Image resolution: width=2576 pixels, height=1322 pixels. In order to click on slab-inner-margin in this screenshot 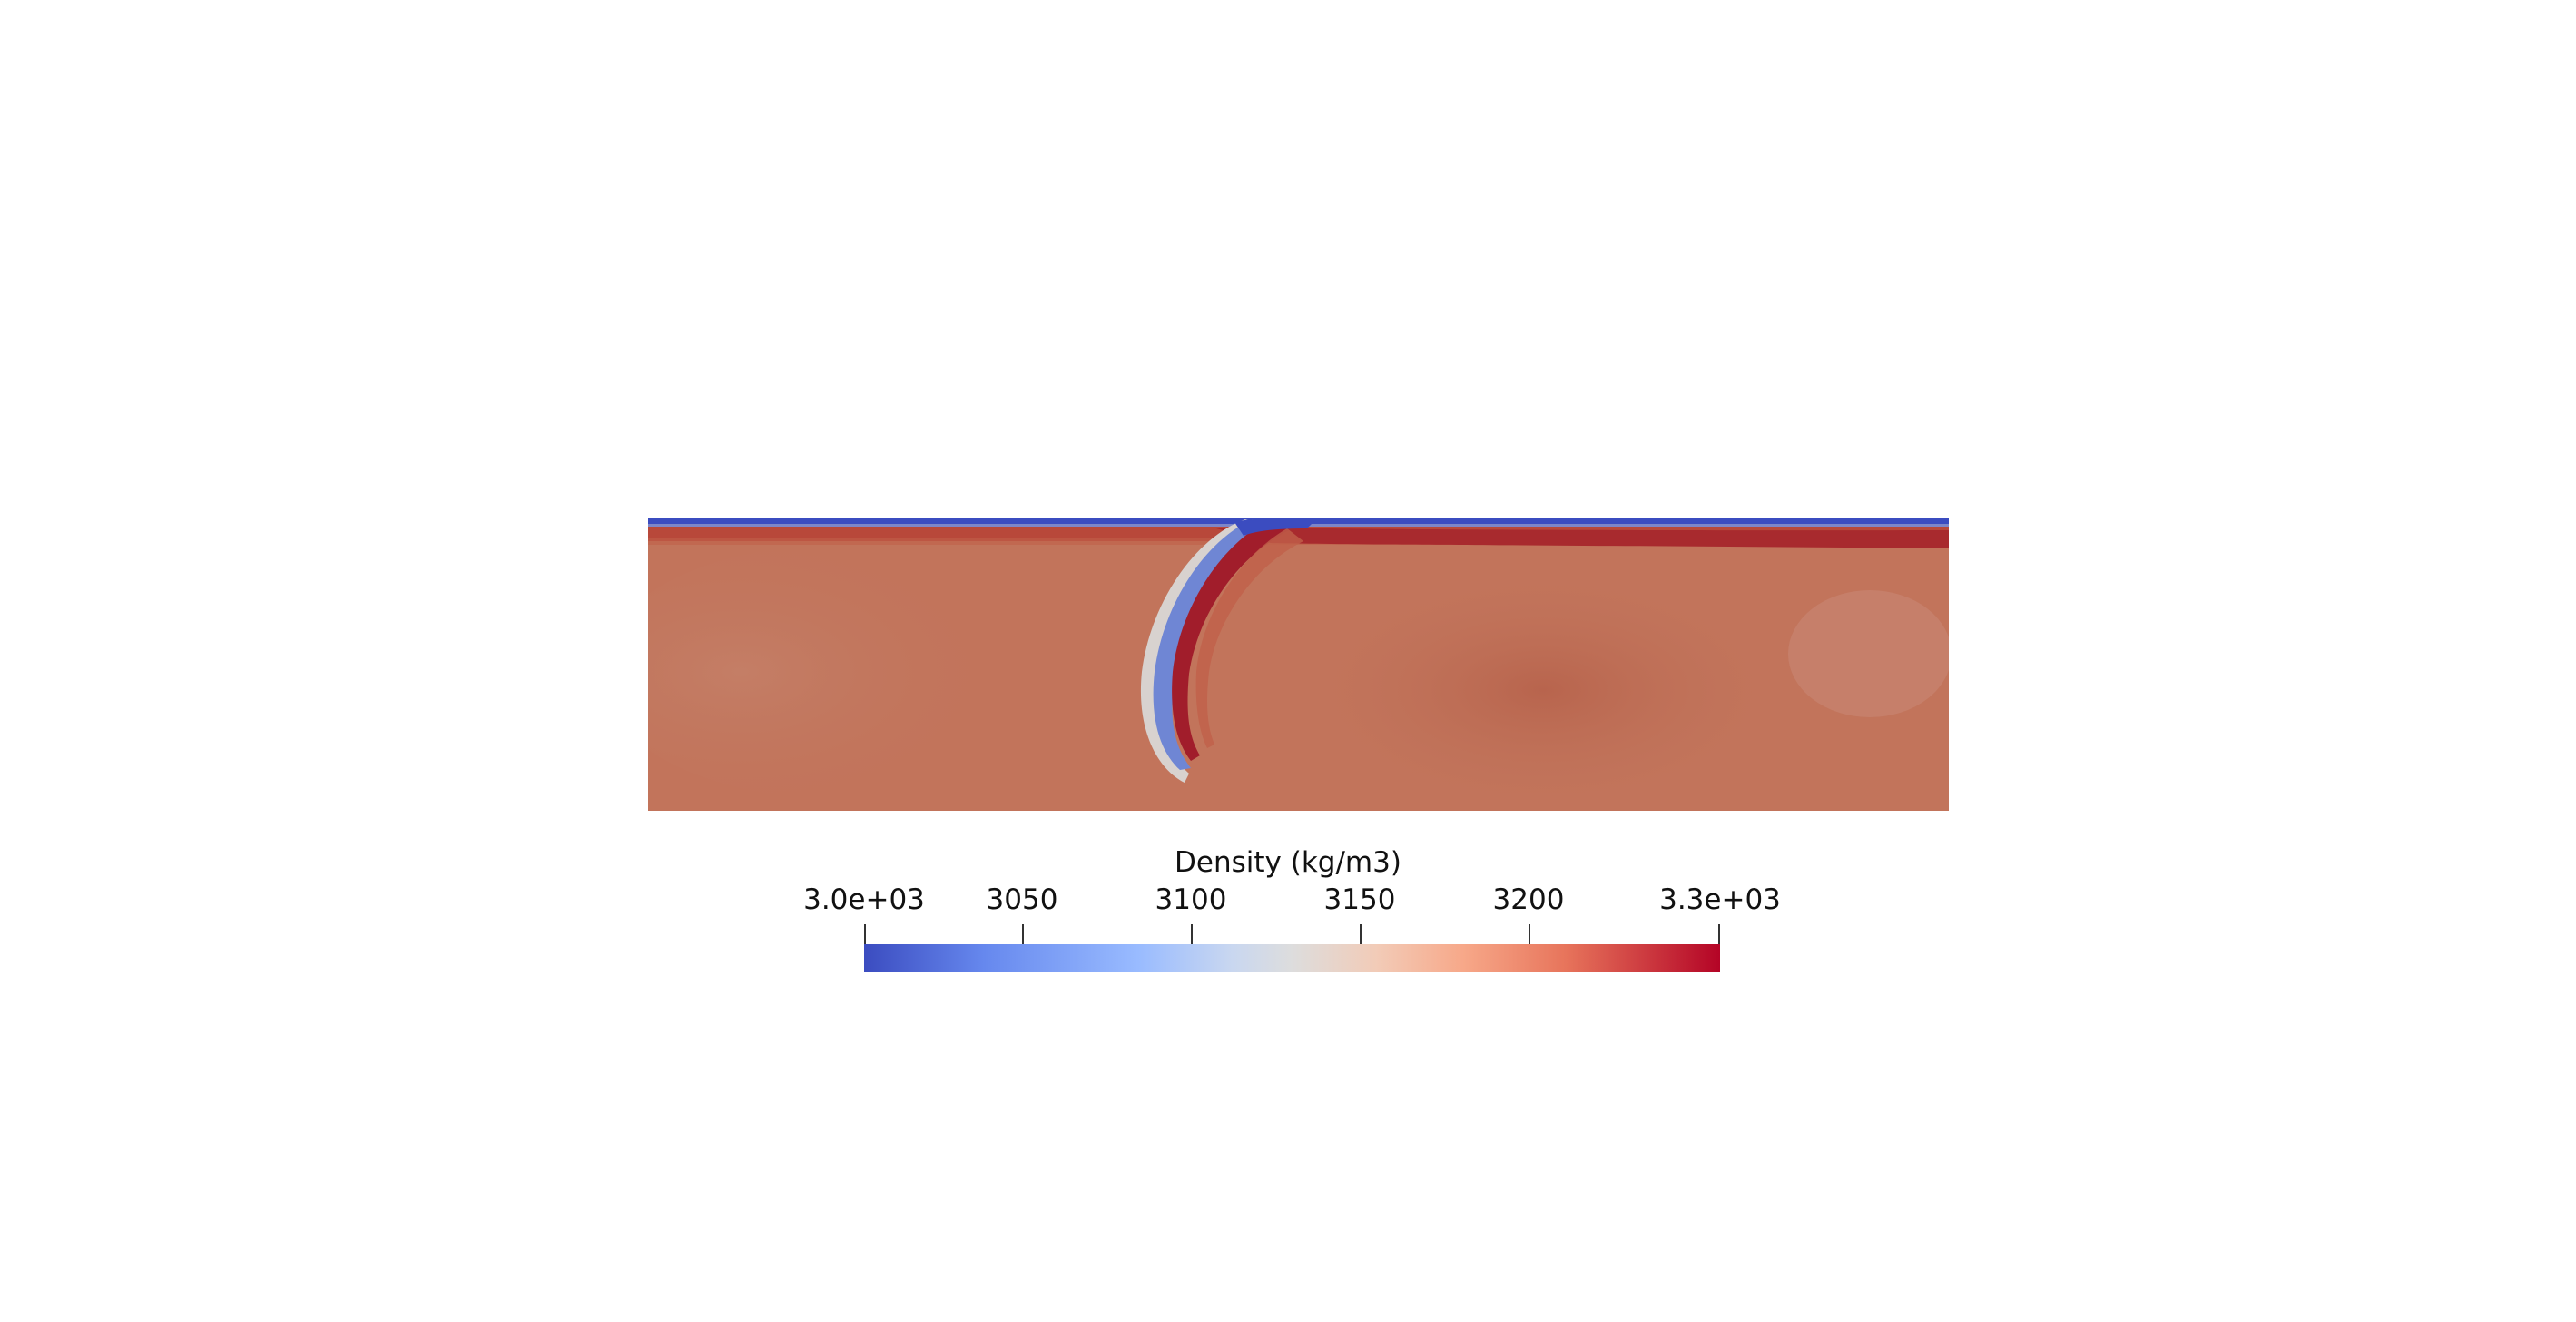, I will do `click(1249, 638)`.